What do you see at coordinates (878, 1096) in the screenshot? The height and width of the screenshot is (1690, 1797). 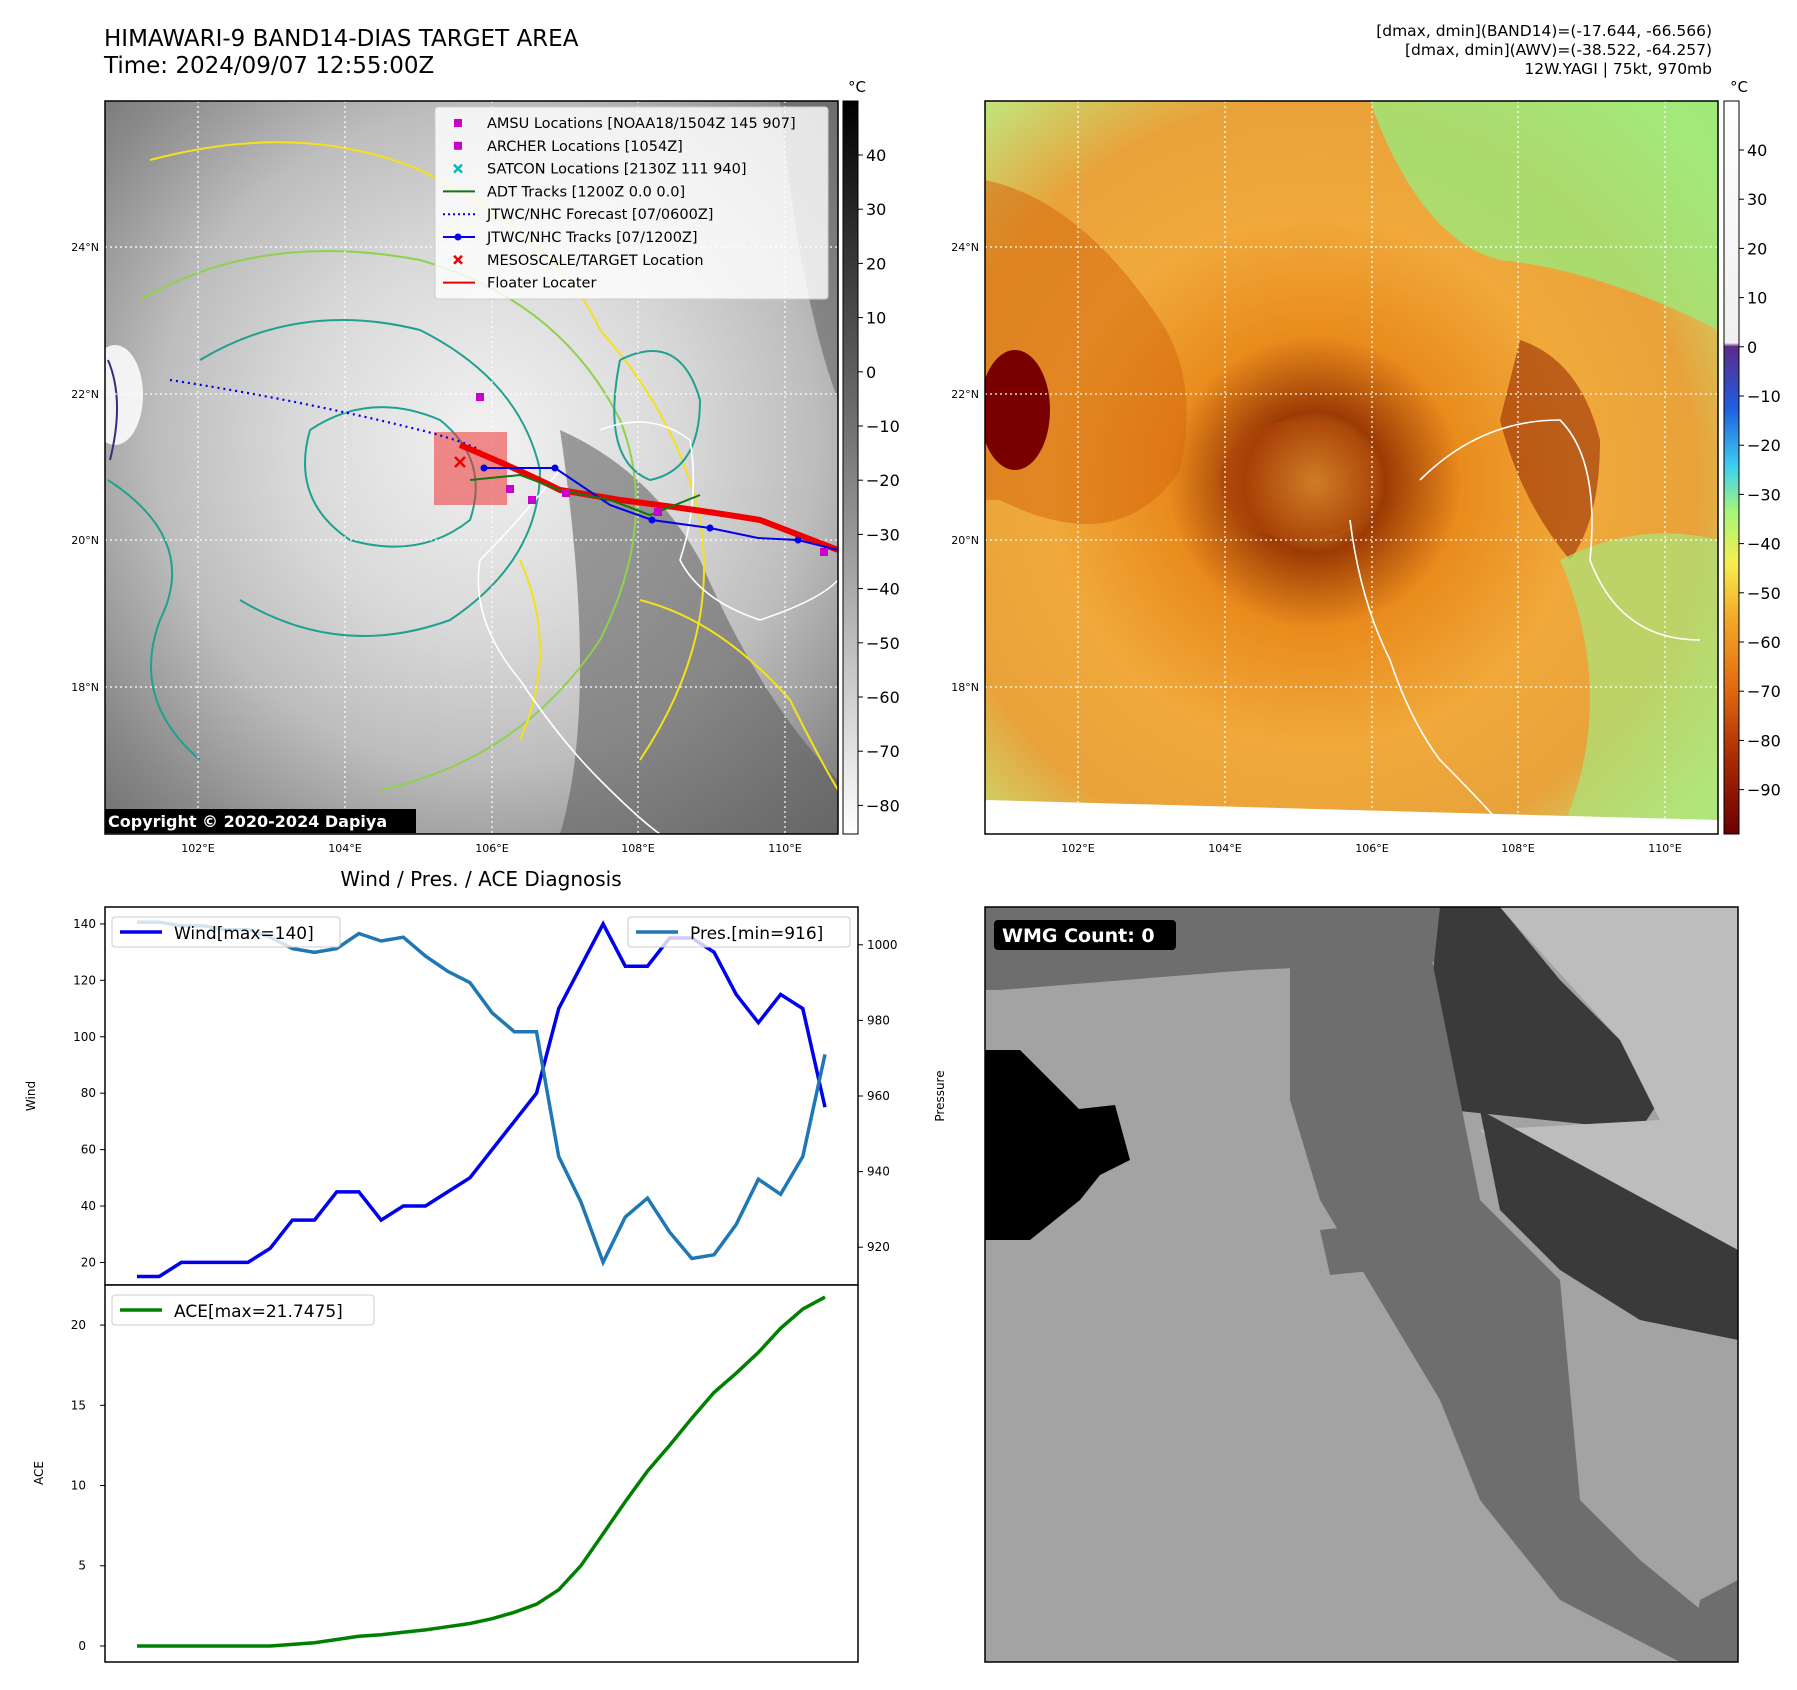 I see `pressure-ytick: 960` at bounding box center [878, 1096].